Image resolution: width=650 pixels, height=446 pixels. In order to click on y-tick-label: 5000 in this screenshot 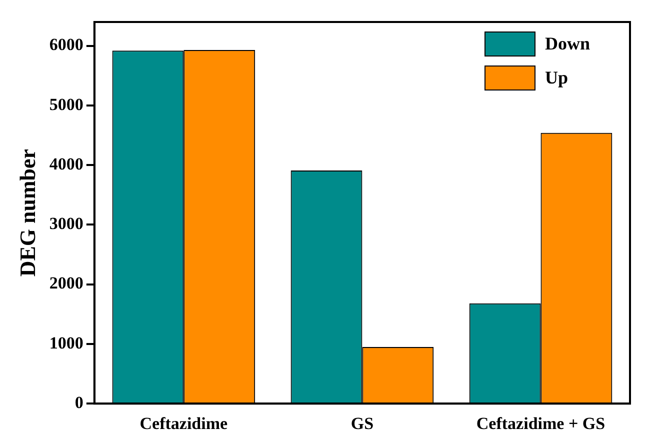, I will do `click(66, 104)`.